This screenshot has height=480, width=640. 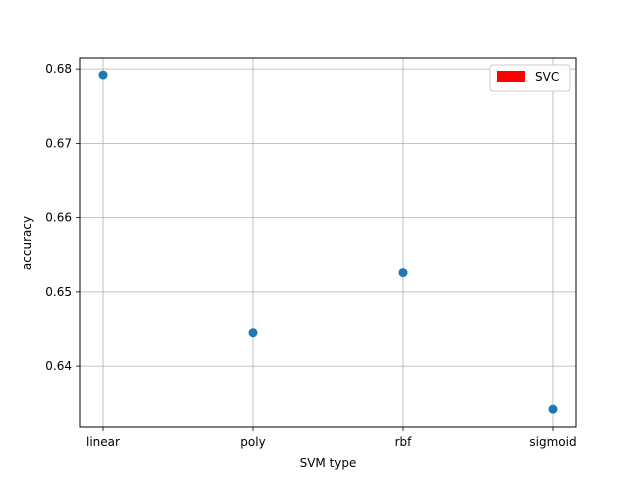 What do you see at coordinates (27, 243) in the screenshot?
I see `y-axis-label: accuracy` at bounding box center [27, 243].